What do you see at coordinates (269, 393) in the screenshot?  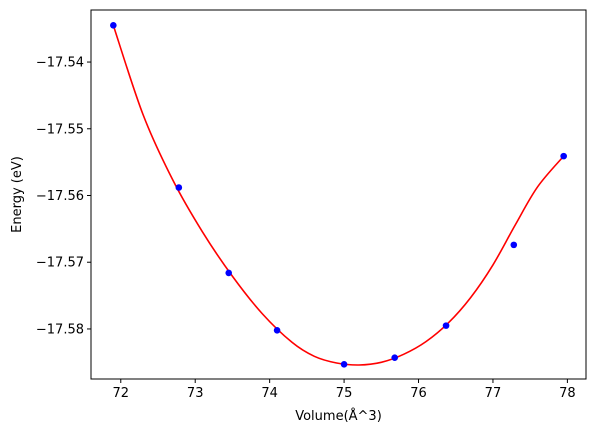 I see `x-tick-label: 74` at bounding box center [269, 393].